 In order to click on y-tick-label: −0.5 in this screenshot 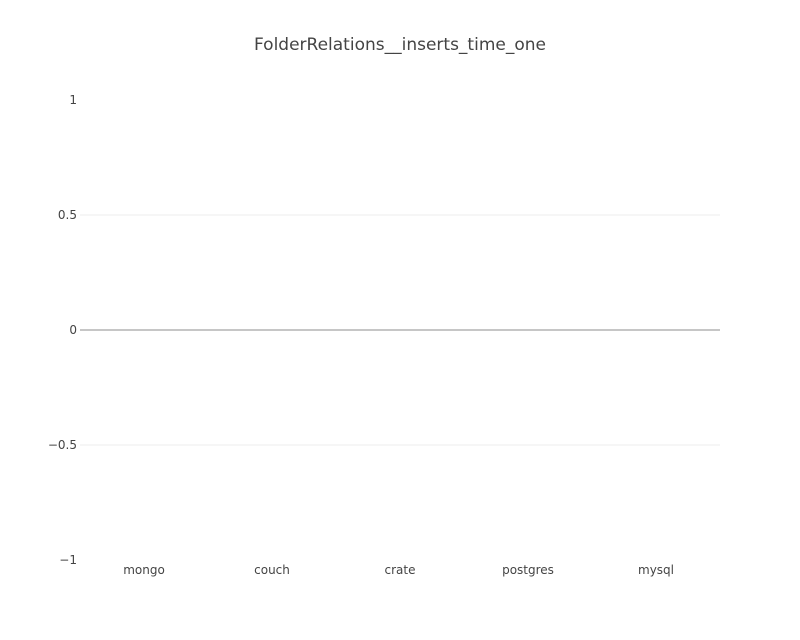, I will do `click(62, 445)`.